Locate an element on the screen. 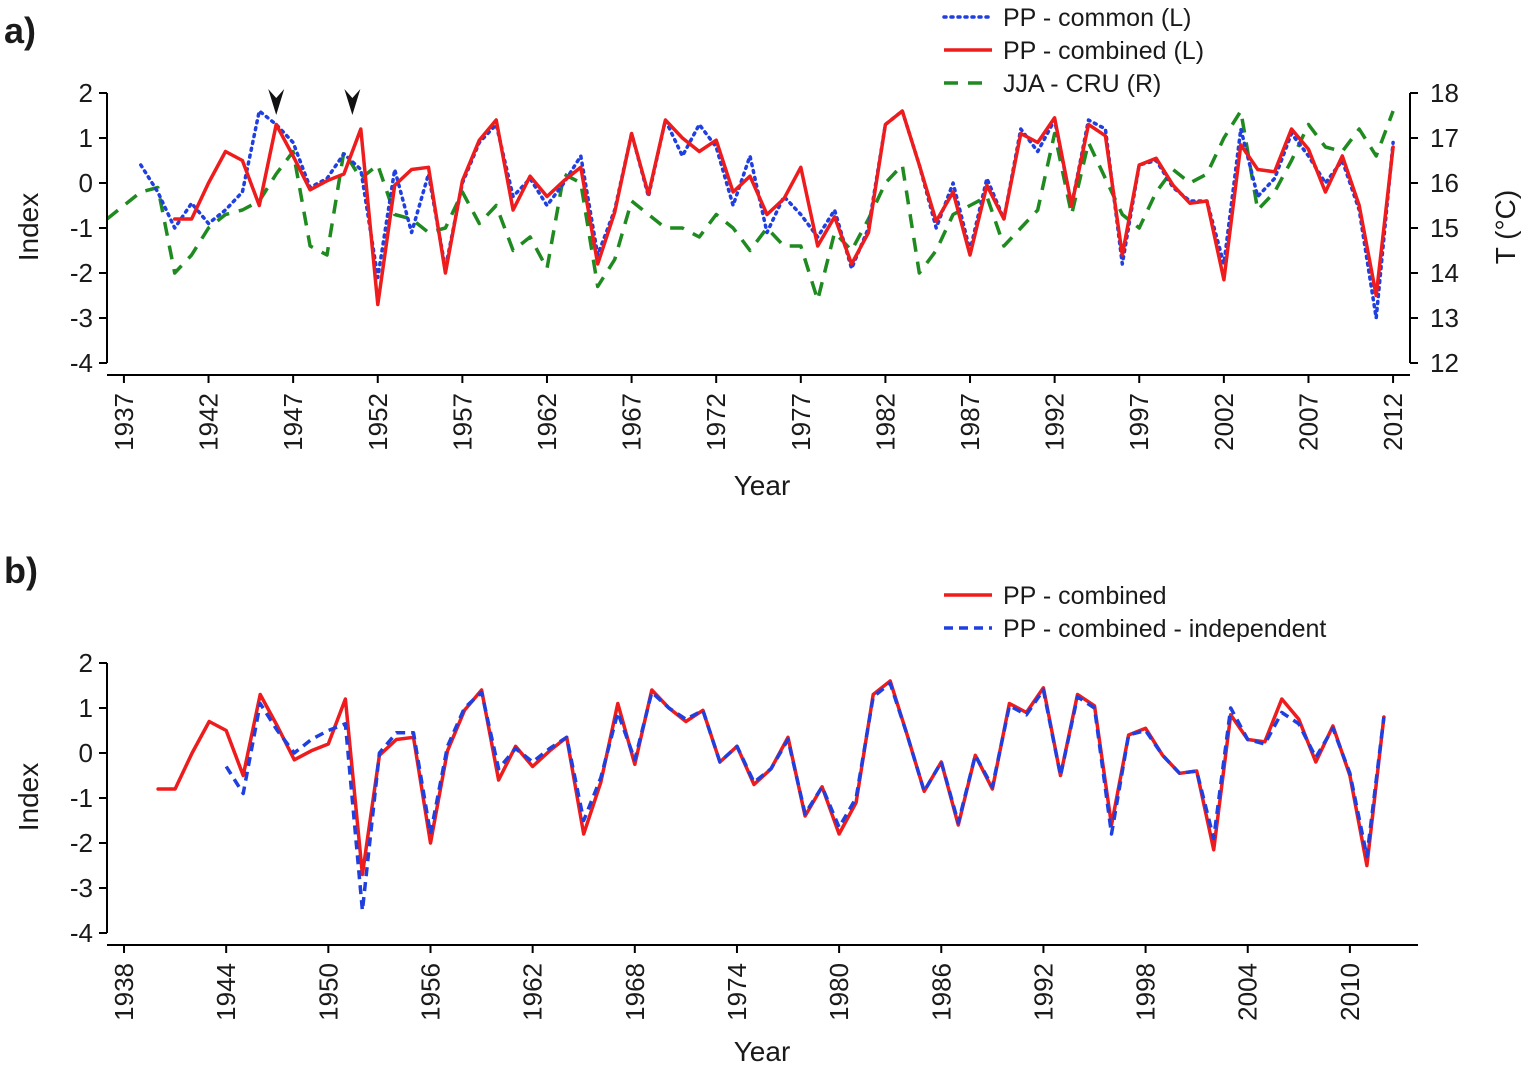  series-line-pp-combined-l is located at coordinates (783, 208).